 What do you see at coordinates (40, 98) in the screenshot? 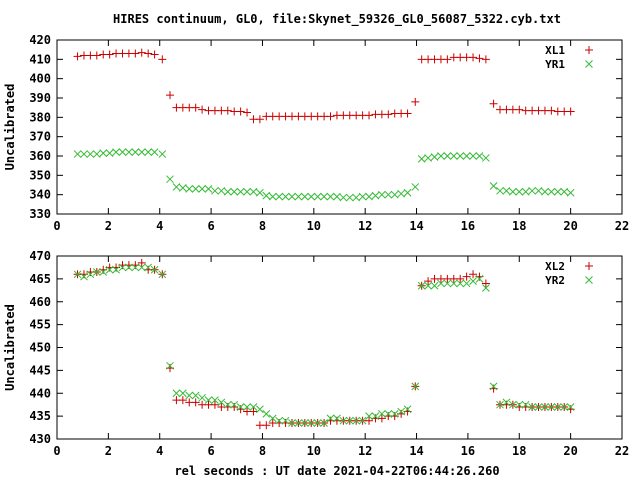
I see `y-tick-label: 390` at bounding box center [40, 98].